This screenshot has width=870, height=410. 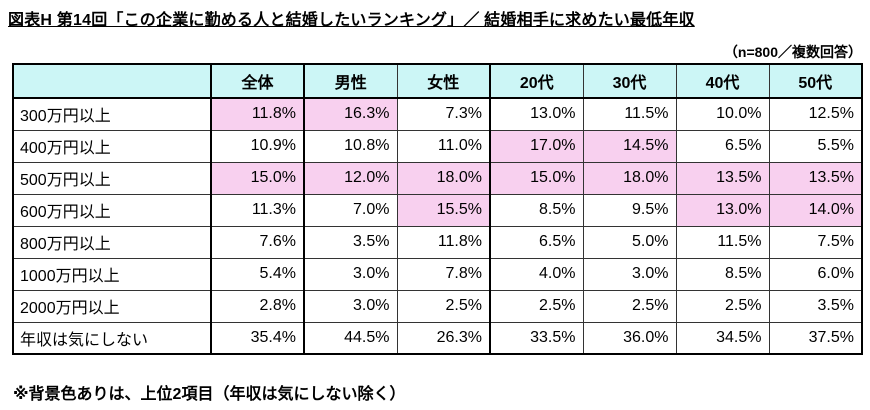 I want to click on value-cell: 7.8%, so click(x=443, y=274).